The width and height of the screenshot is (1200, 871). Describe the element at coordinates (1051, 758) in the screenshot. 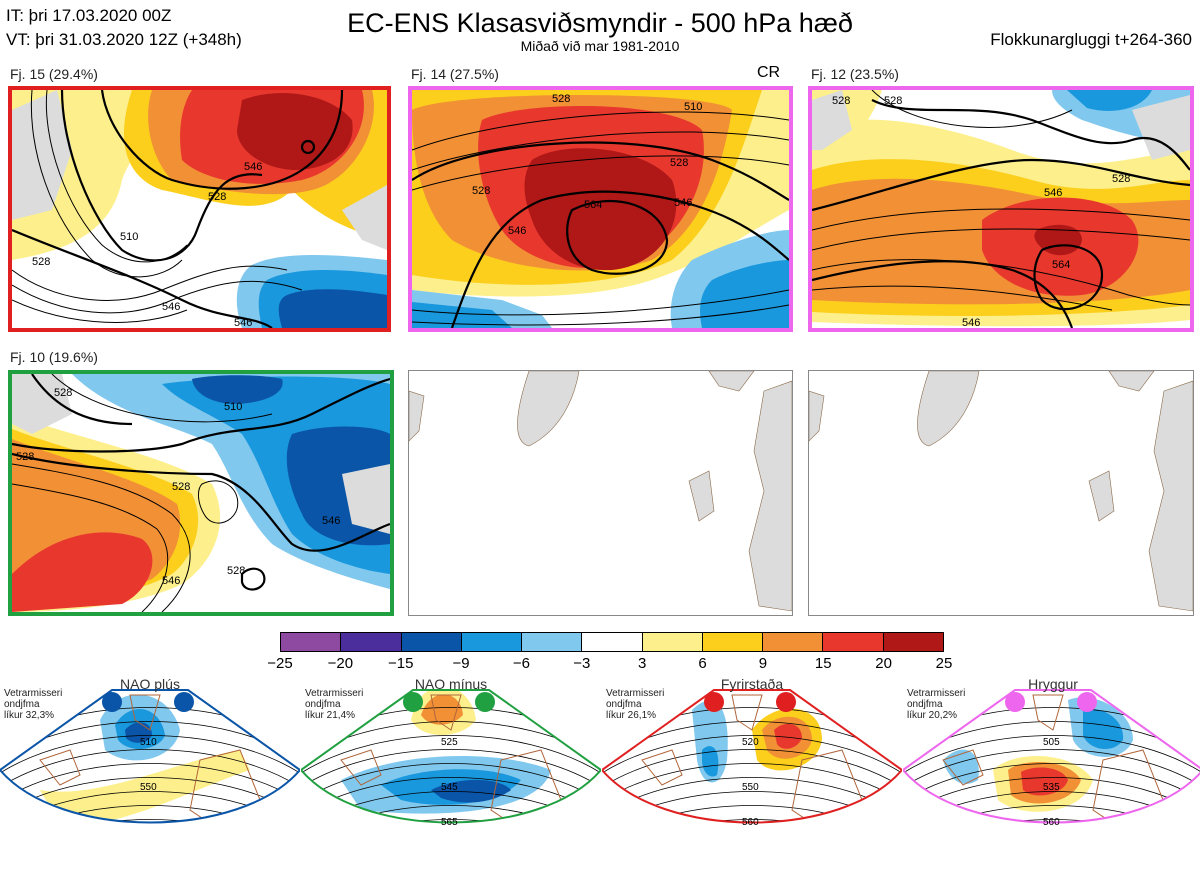

I see `regime-fan-map: 505 535 560` at that location.